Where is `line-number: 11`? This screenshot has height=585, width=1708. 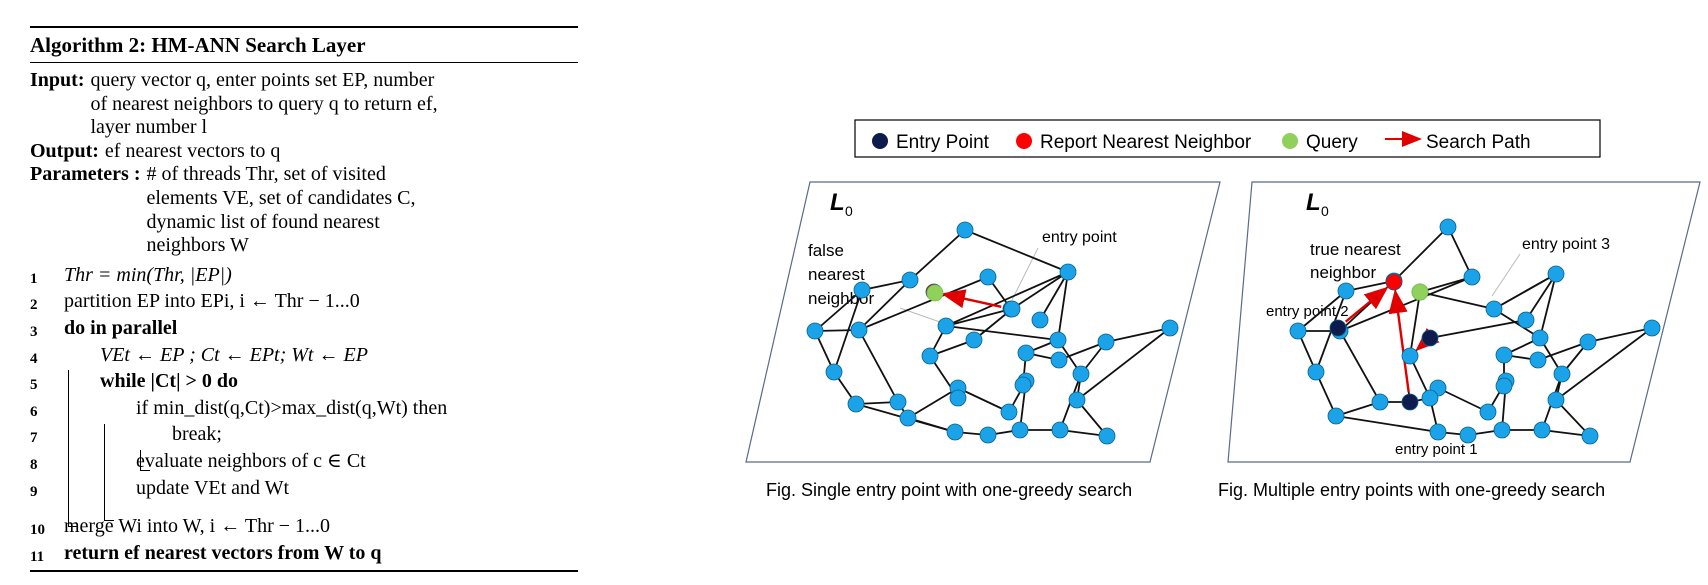
line-number: 11 is located at coordinates (37, 556).